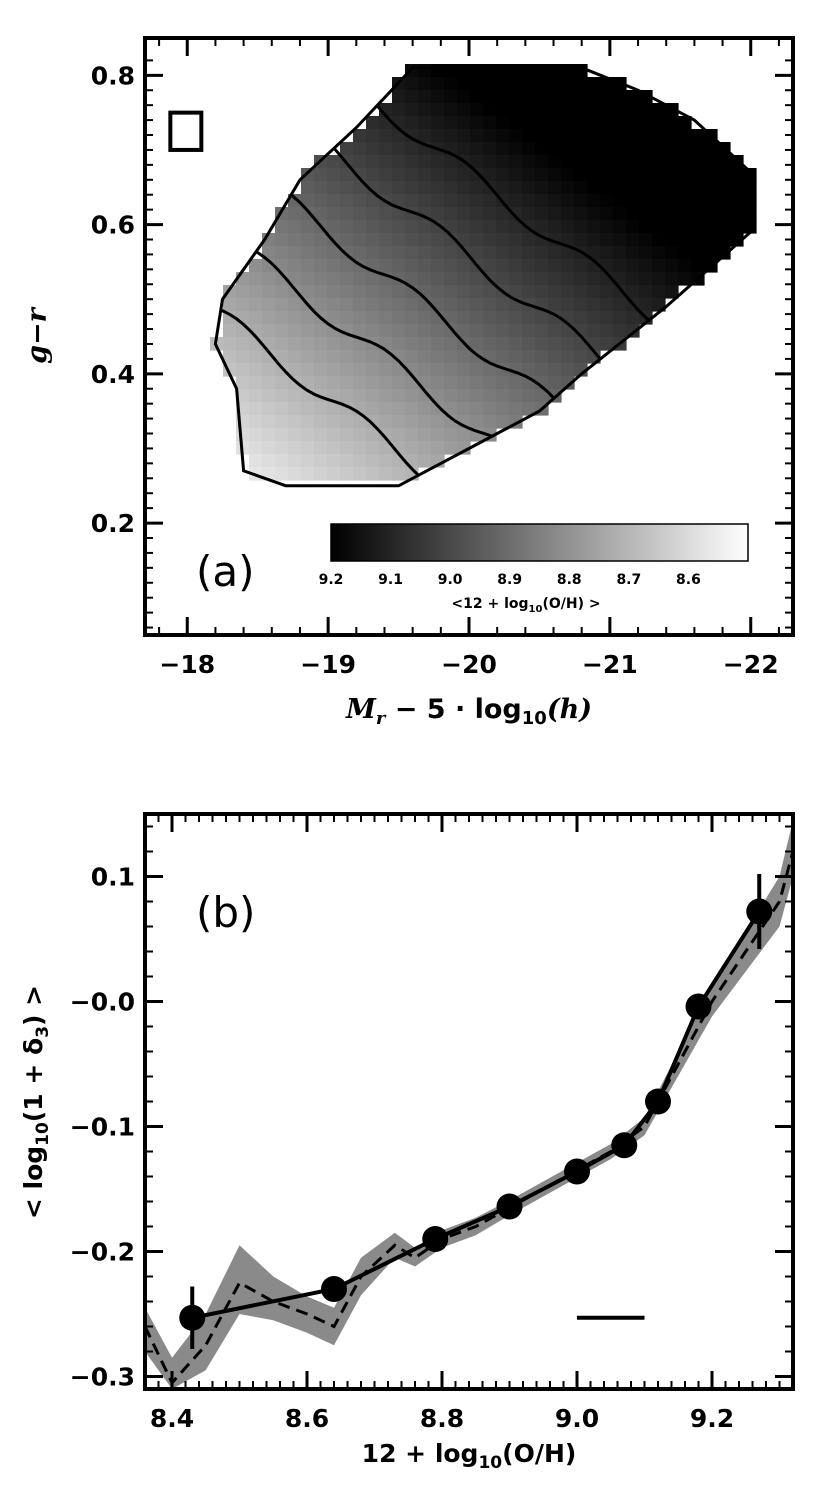  I want to click on y-tick-label: 0.6, so click(113, 225).